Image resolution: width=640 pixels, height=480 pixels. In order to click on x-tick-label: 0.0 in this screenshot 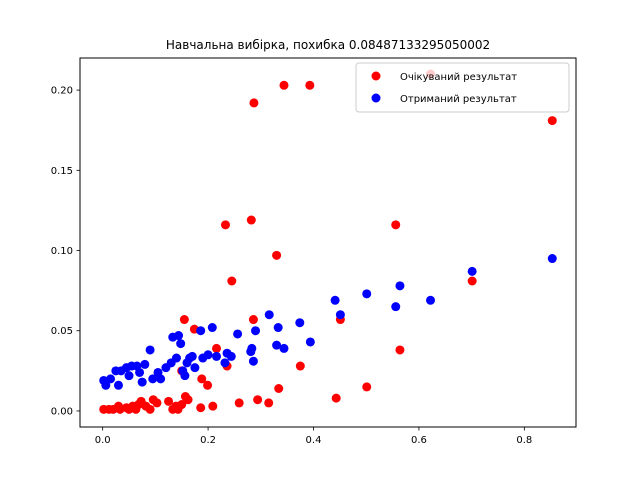, I will do `click(103, 440)`.